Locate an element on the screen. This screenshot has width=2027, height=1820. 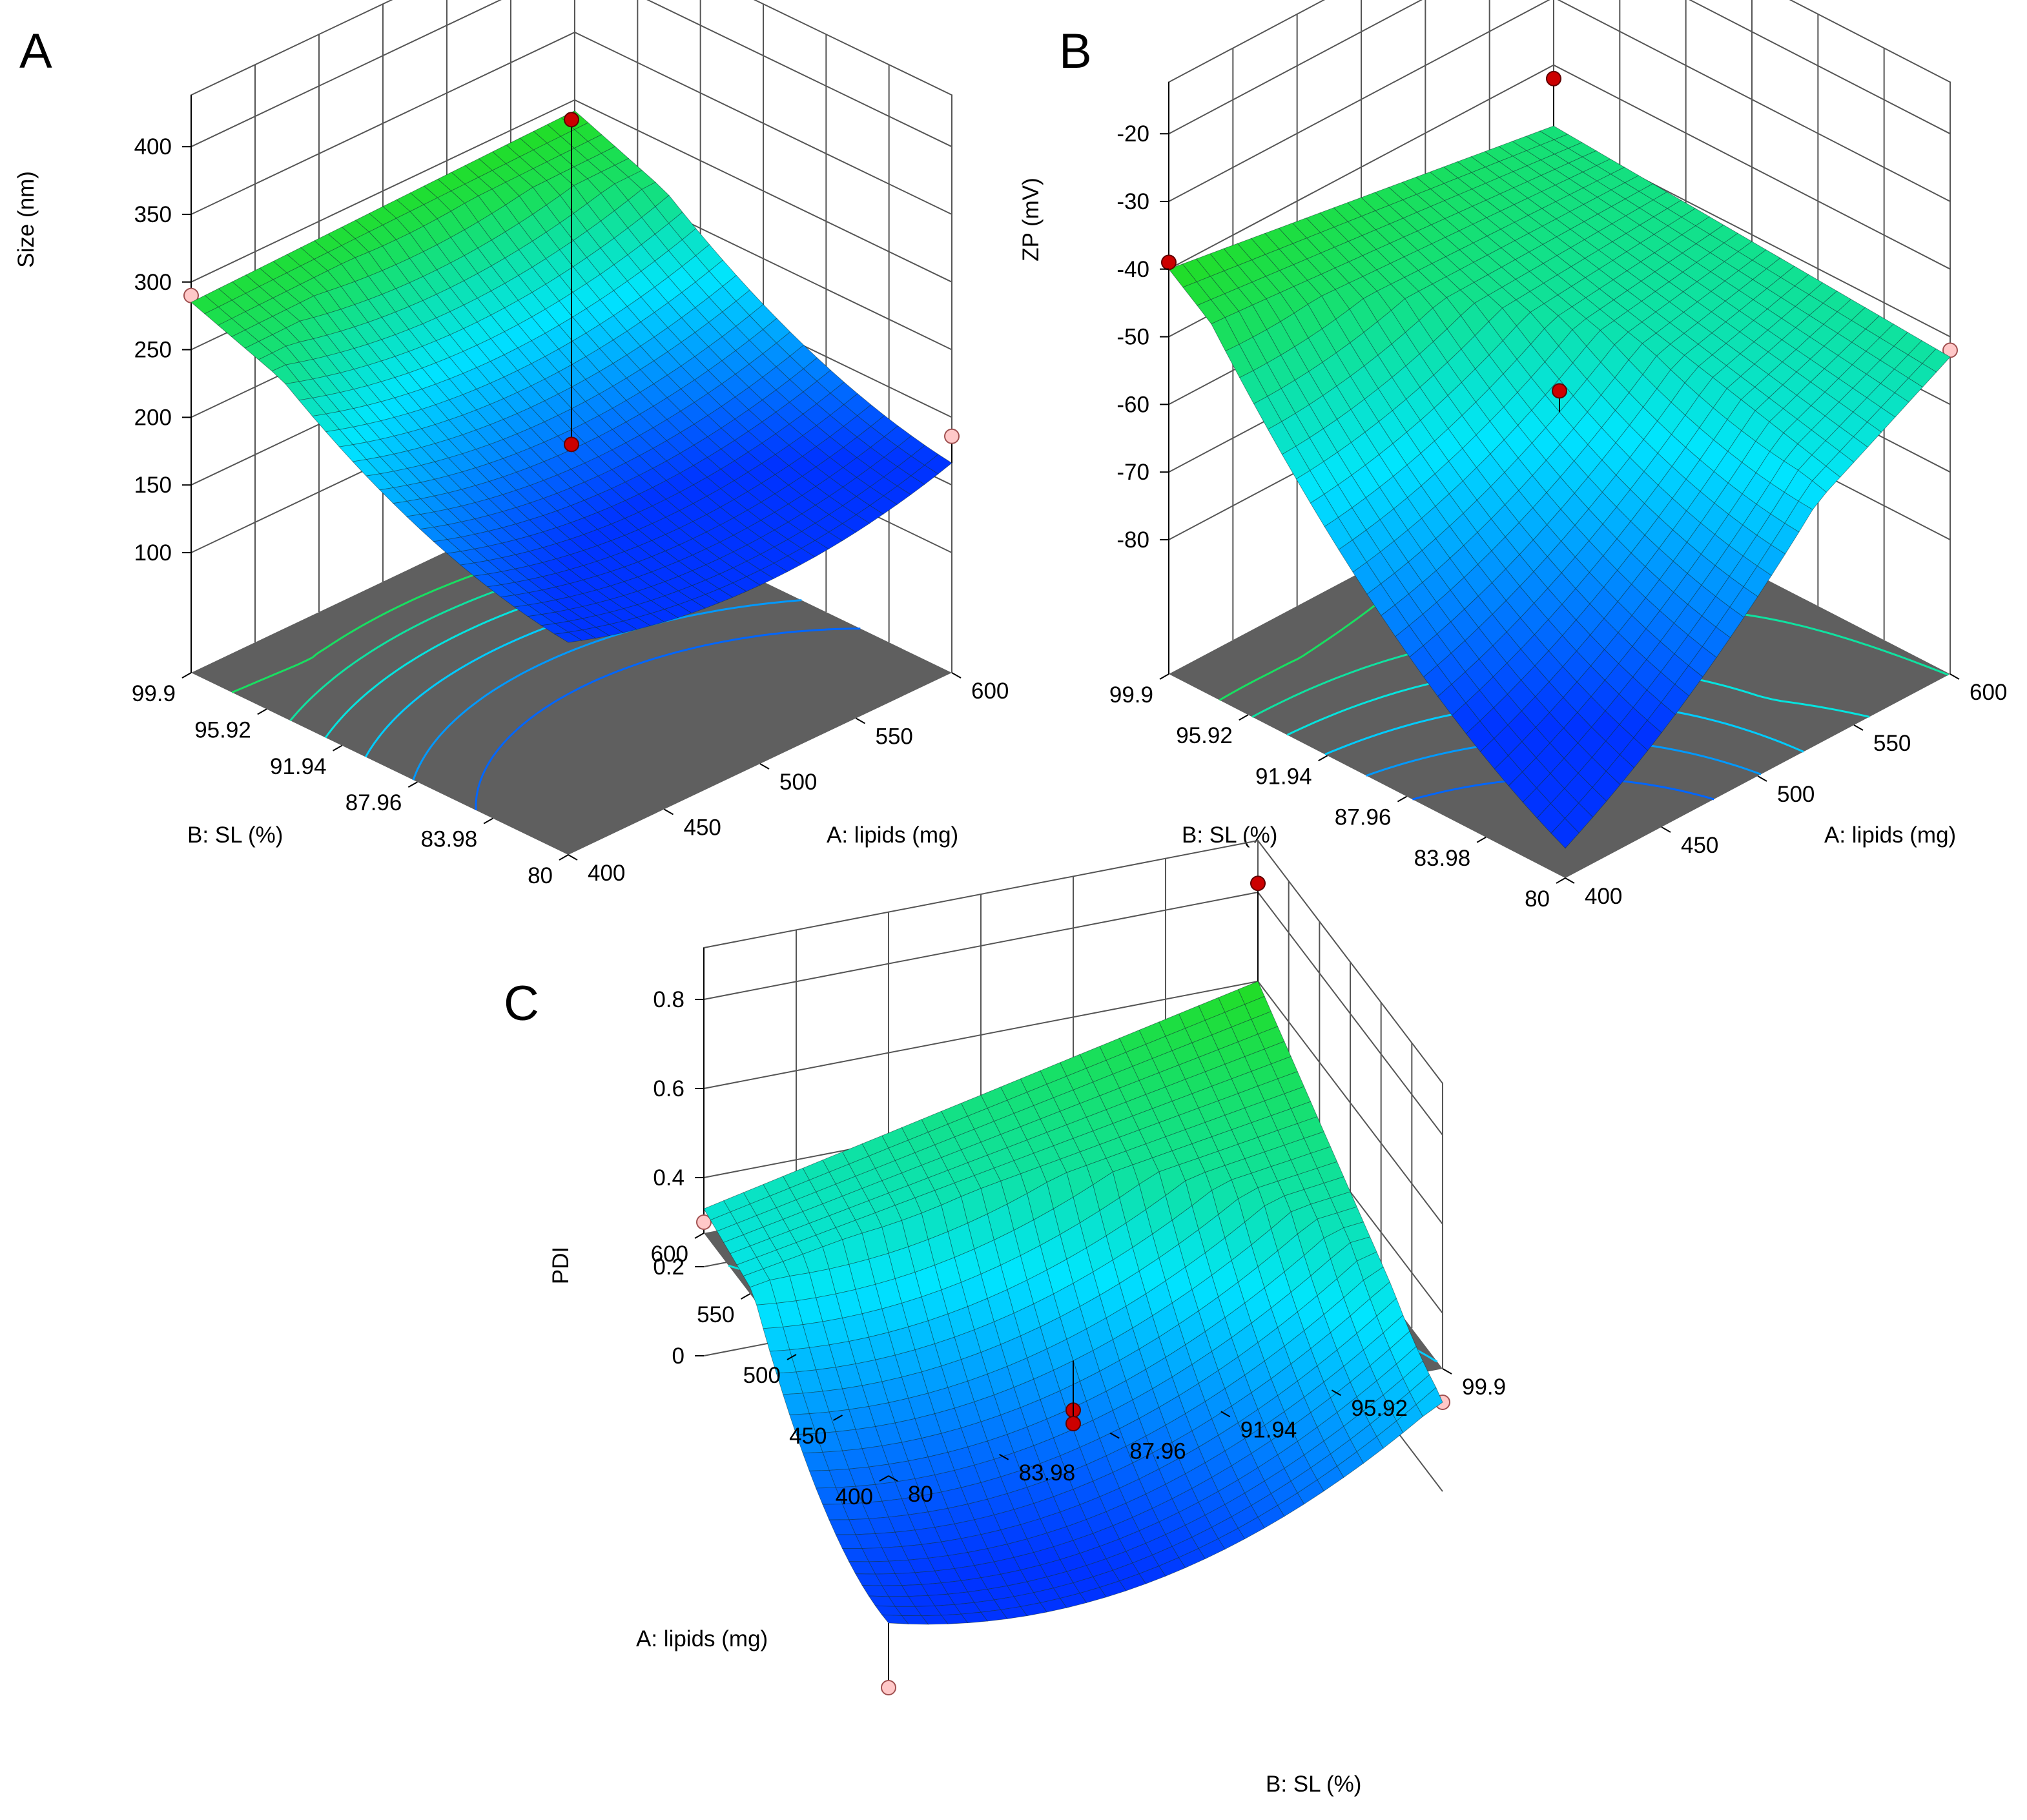
z-tick-label: 0 is located at coordinates (678, 1356).